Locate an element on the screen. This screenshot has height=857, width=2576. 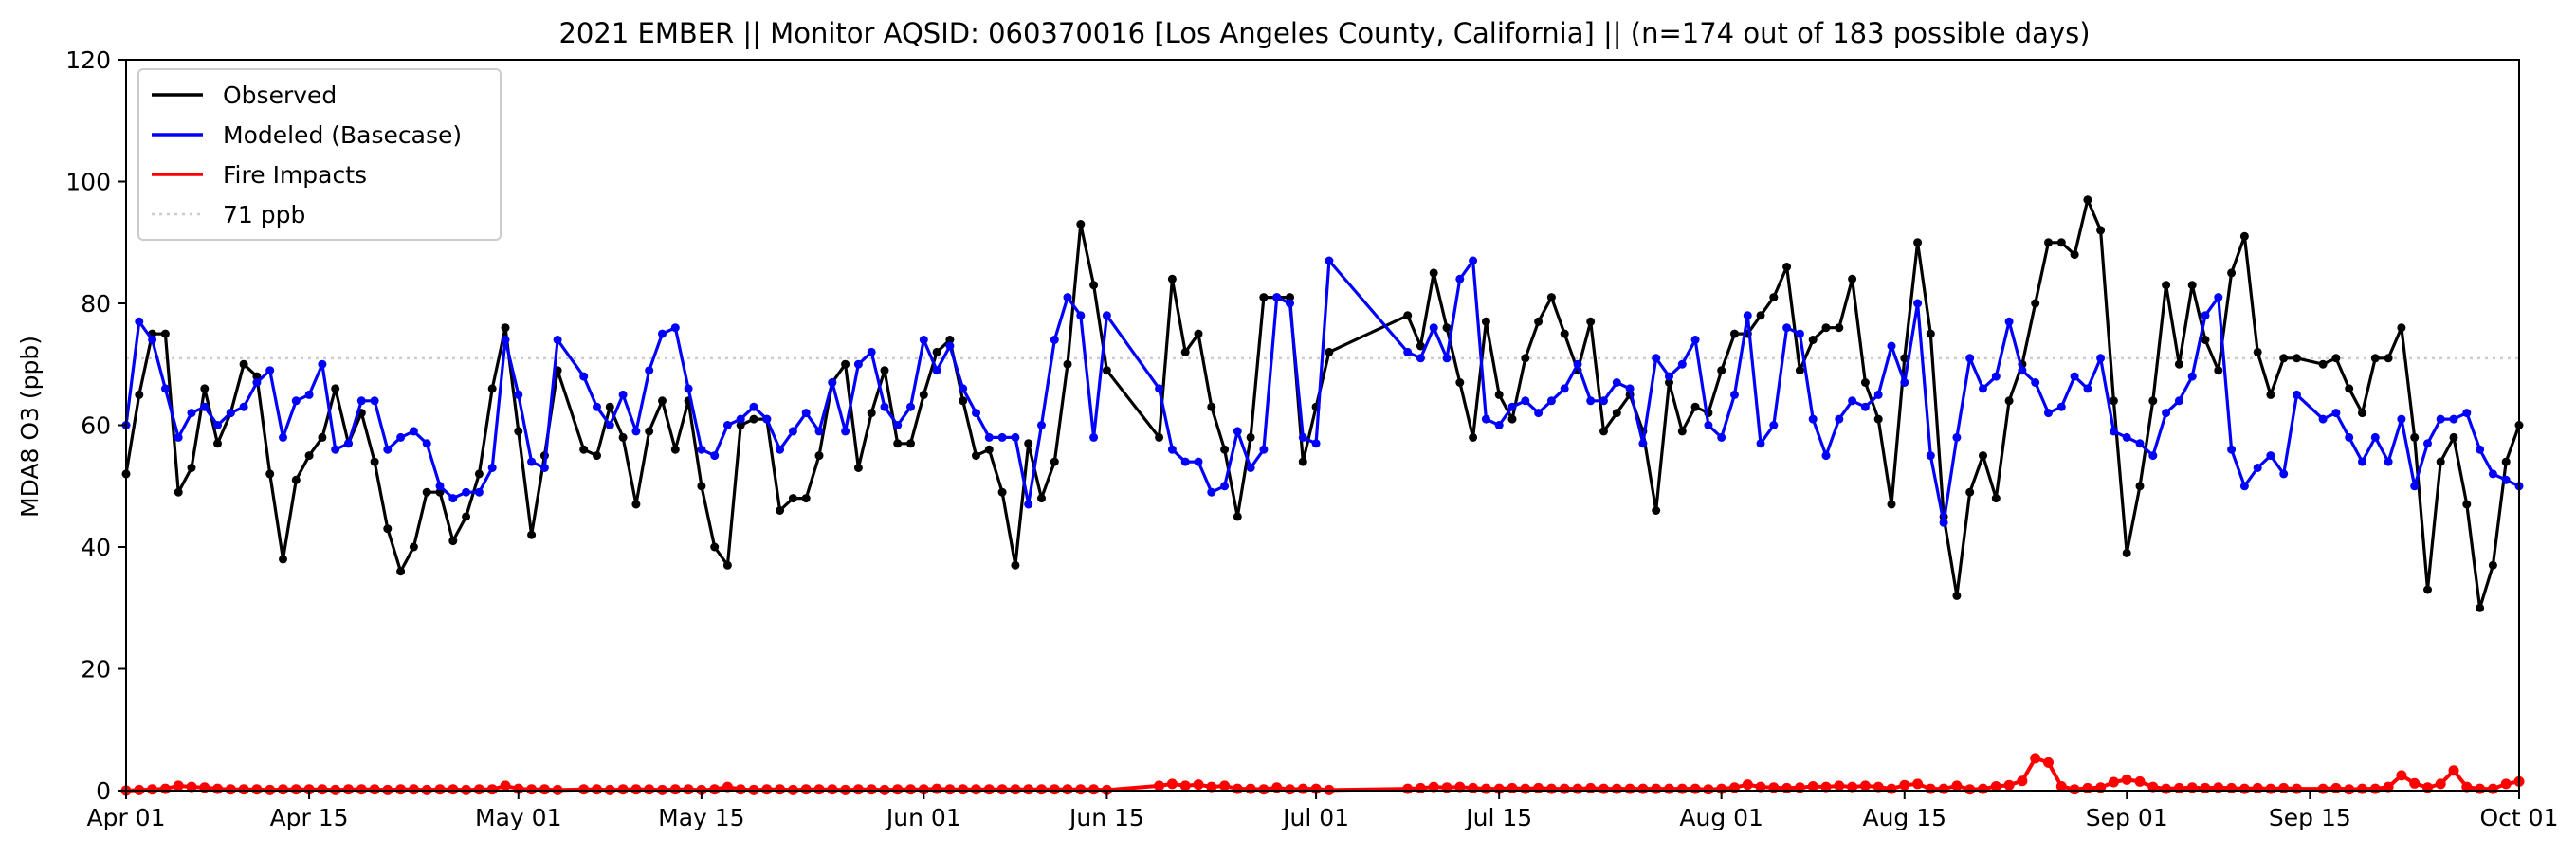
x-tick-label: Sep 15 is located at coordinates (2310, 817).